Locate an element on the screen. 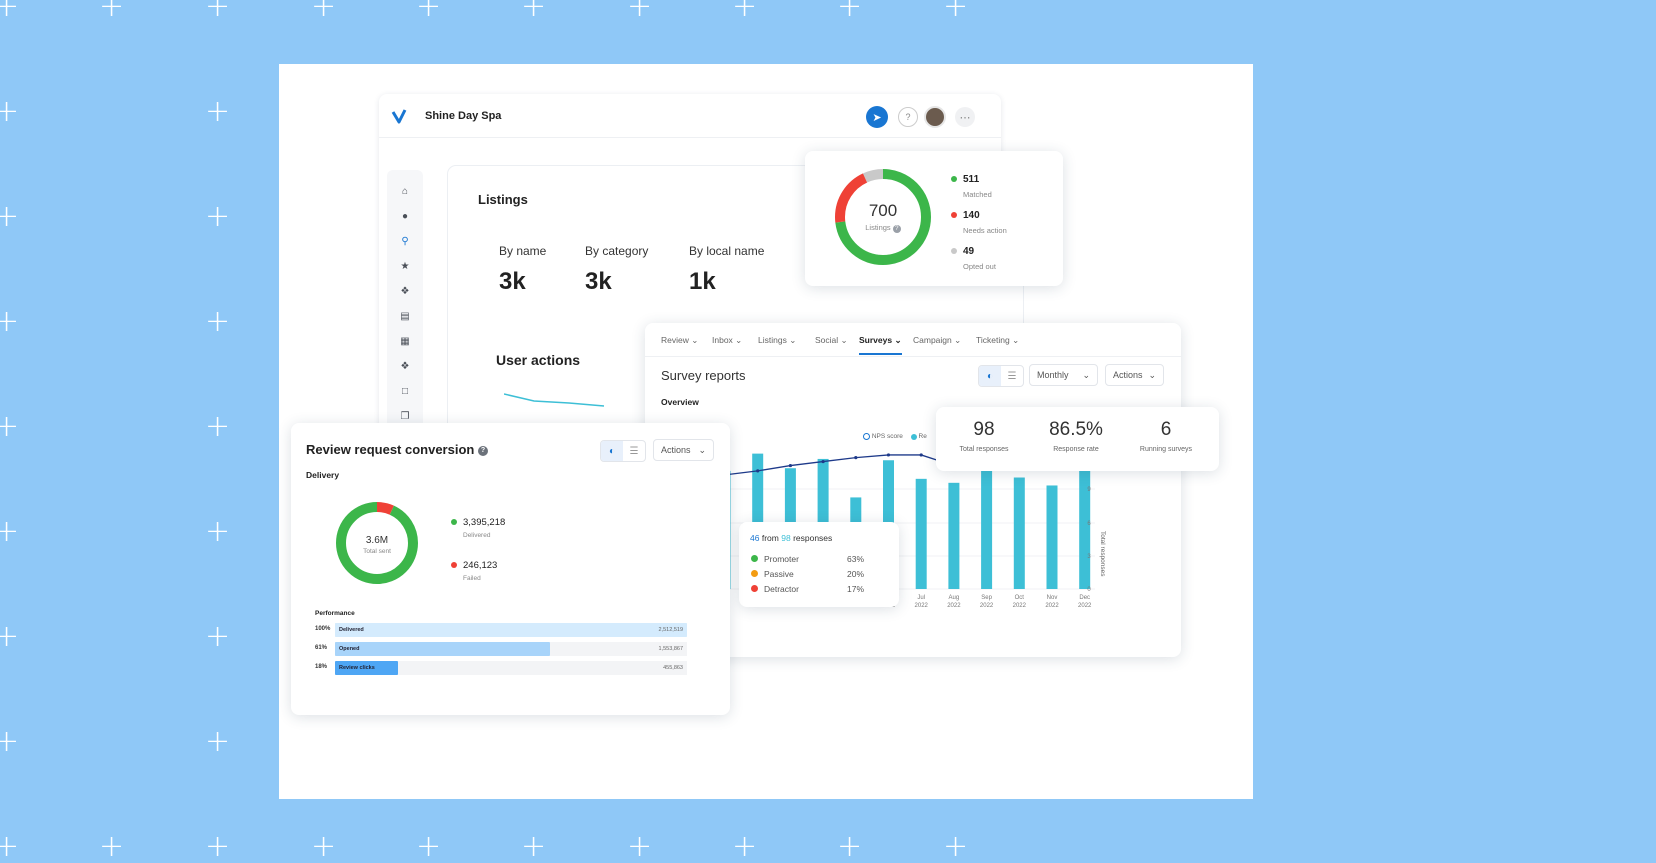  legend-count: 140 is located at coordinates (971, 215).